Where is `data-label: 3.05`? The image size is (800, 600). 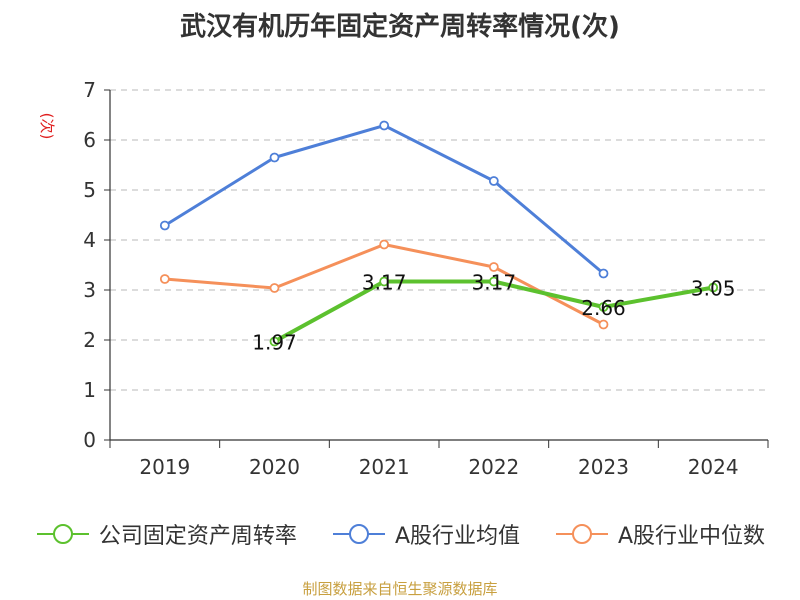 data-label: 3.05 is located at coordinates (713, 289).